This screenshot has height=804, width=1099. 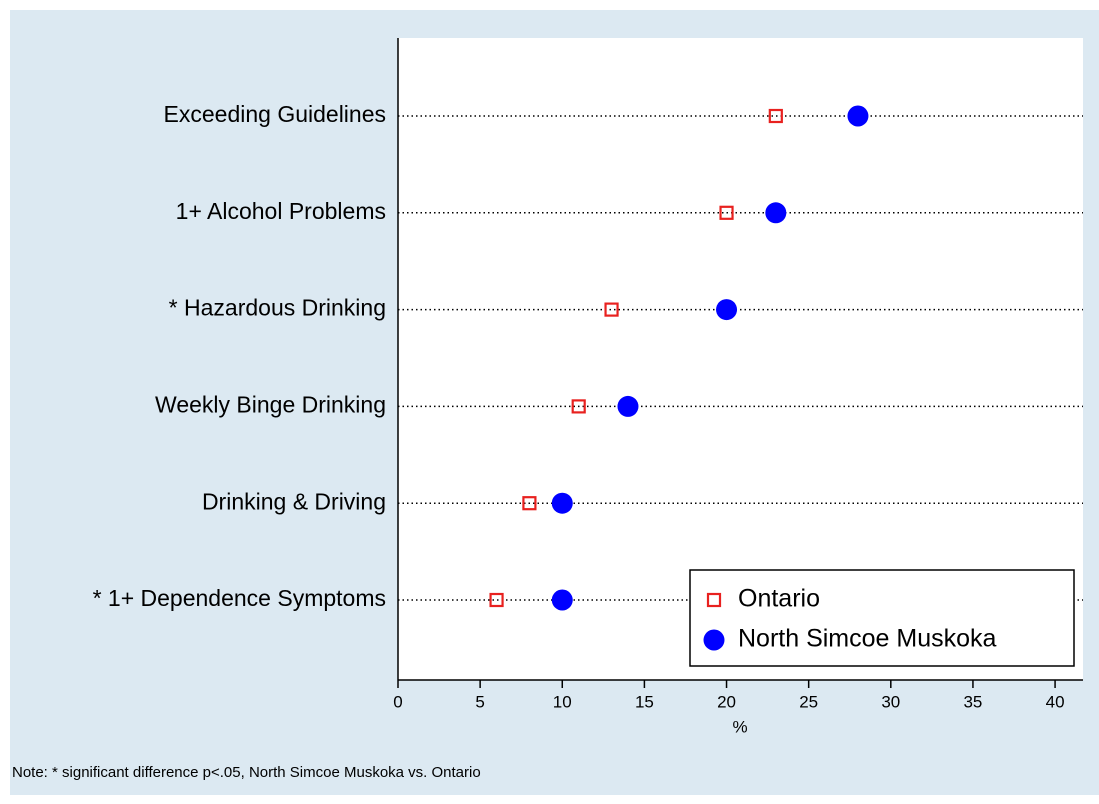 What do you see at coordinates (397, 701) in the screenshot?
I see `x-tick-label: 0` at bounding box center [397, 701].